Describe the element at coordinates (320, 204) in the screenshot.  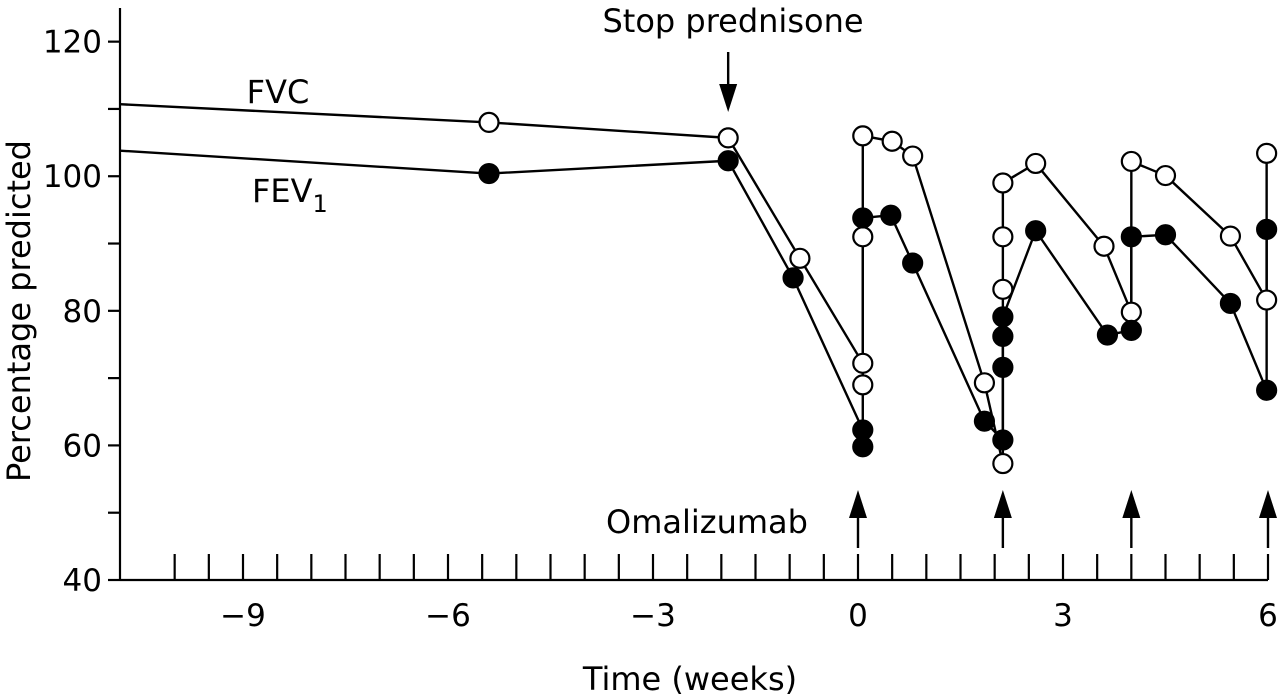
I see `series-label-fev1-subscript: 1` at that location.